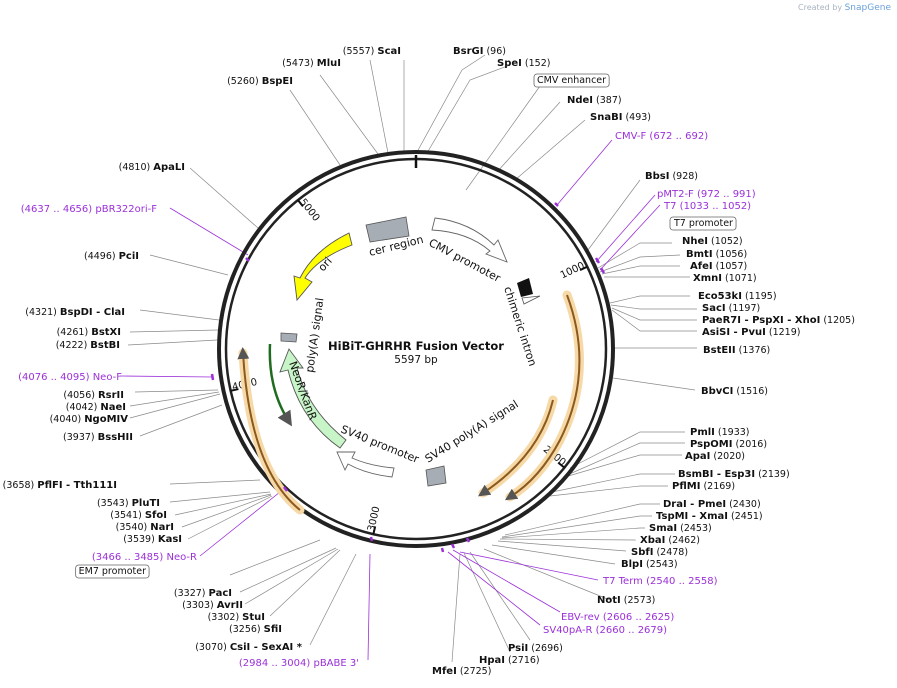 This screenshot has height=688, width=897. Describe the element at coordinates (89, 332) in the screenshot. I see `left-enzyme-label-bstxi: (4261) BstXI` at that location.